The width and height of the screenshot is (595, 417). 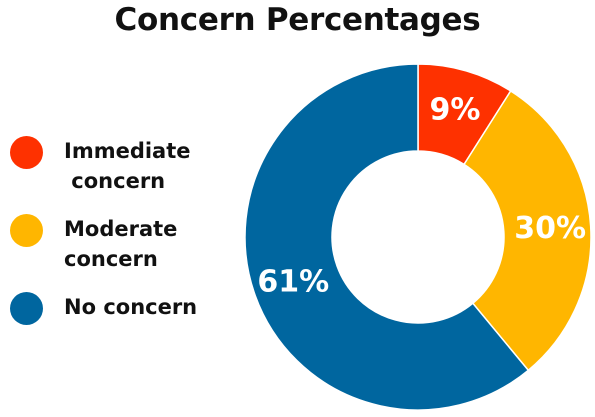 I want to click on legend-label-immediate-concern: Immediate concern, so click(x=127, y=166).